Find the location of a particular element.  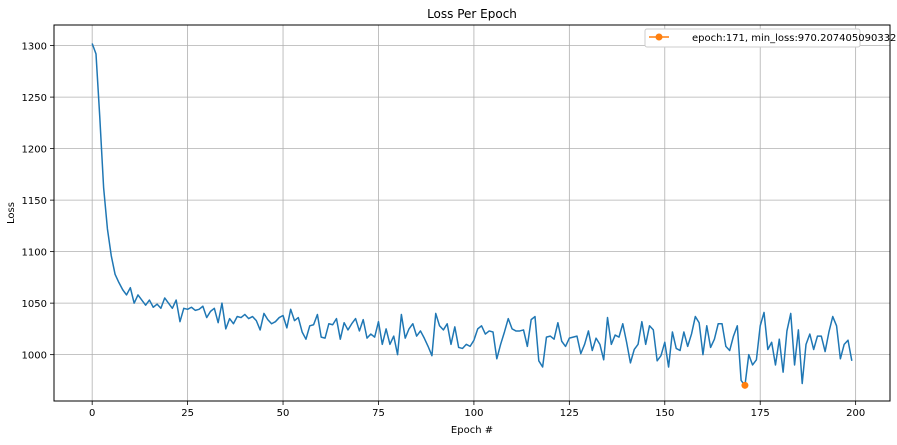

x-tick-label: 200 is located at coordinates (855, 413).